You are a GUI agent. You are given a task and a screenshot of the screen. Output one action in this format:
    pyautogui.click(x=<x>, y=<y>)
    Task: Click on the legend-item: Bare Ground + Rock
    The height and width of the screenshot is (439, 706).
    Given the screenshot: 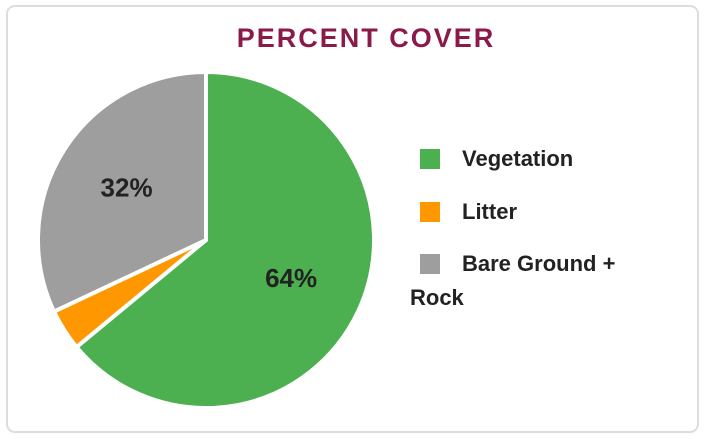 What is the action you would take?
    pyautogui.click(x=540, y=281)
    